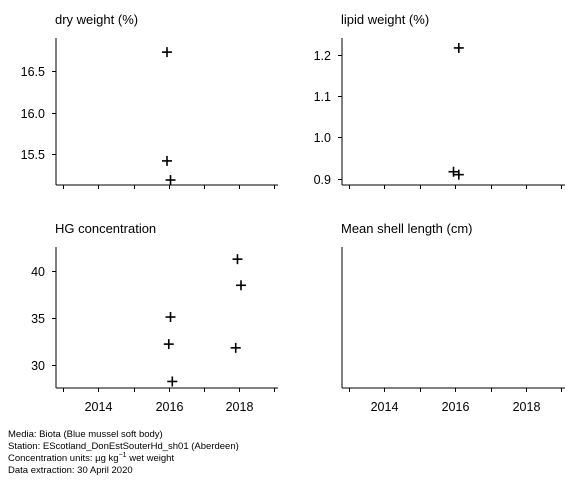 Image resolution: width=580 pixels, height=480 pixels. What do you see at coordinates (38, 272) in the screenshot?
I see `y-tick-label: 40` at bounding box center [38, 272].